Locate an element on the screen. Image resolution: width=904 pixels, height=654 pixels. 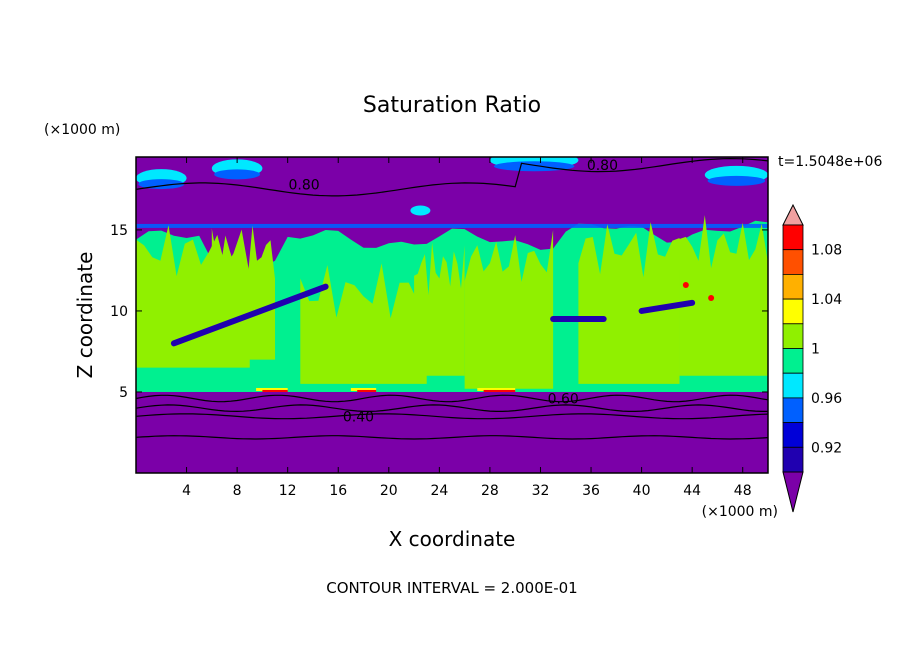
x-tick-label: 8 is located at coordinates (237, 491).